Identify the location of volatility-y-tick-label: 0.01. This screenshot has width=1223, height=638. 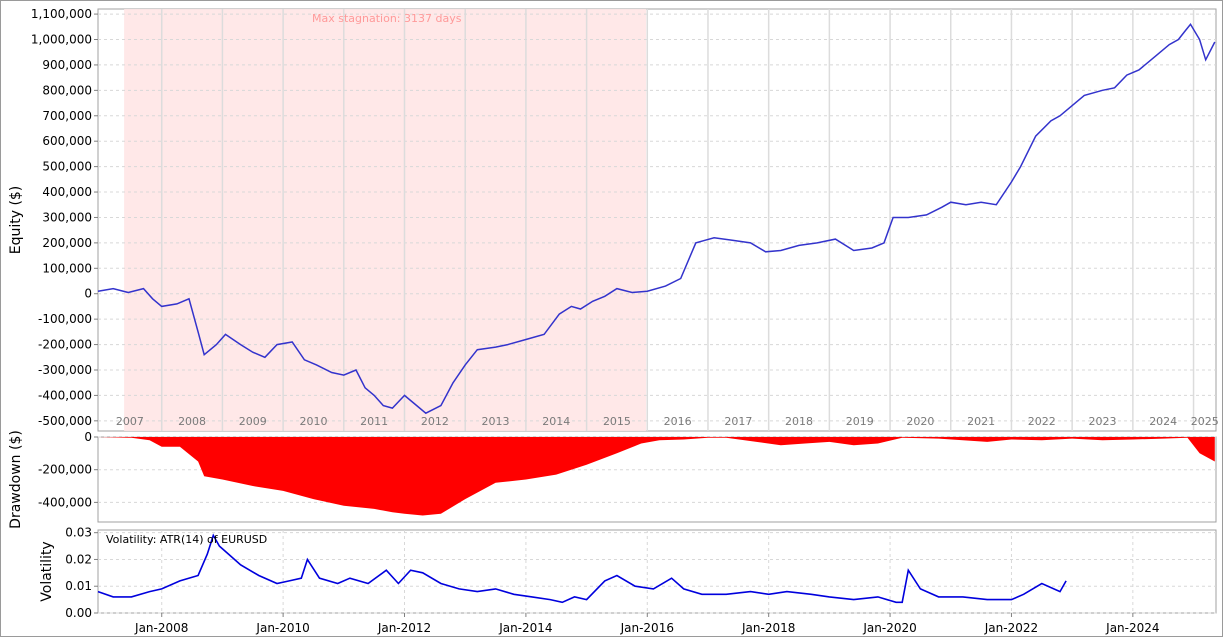
(78, 586).